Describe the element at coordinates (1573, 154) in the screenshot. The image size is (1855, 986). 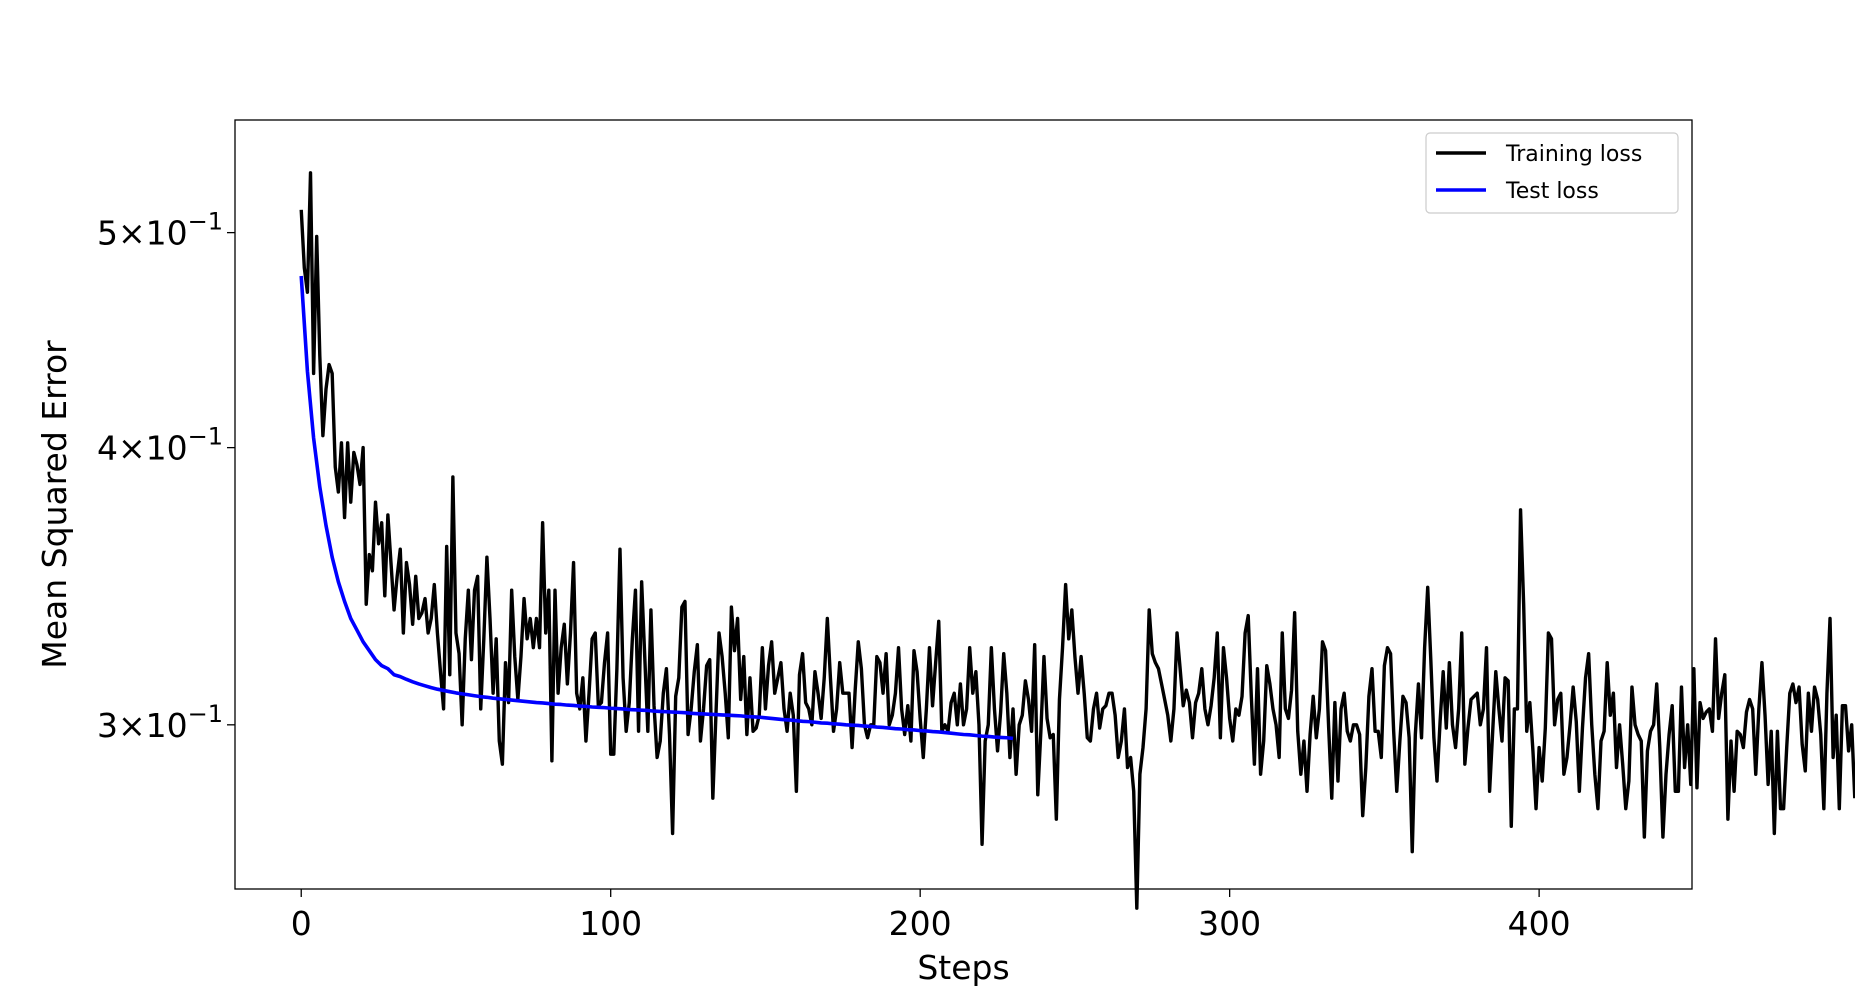
I see `legend-label: Training loss` at that location.